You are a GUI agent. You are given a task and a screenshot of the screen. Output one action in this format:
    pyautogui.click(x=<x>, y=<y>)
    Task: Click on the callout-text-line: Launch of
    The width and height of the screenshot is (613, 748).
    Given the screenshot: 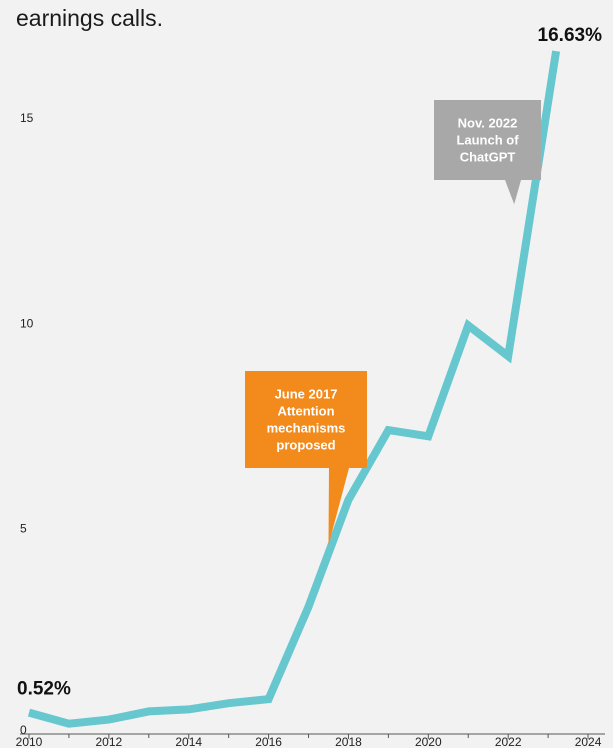 What is the action you would take?
    pyautogui.click(x=487, y=140)
    